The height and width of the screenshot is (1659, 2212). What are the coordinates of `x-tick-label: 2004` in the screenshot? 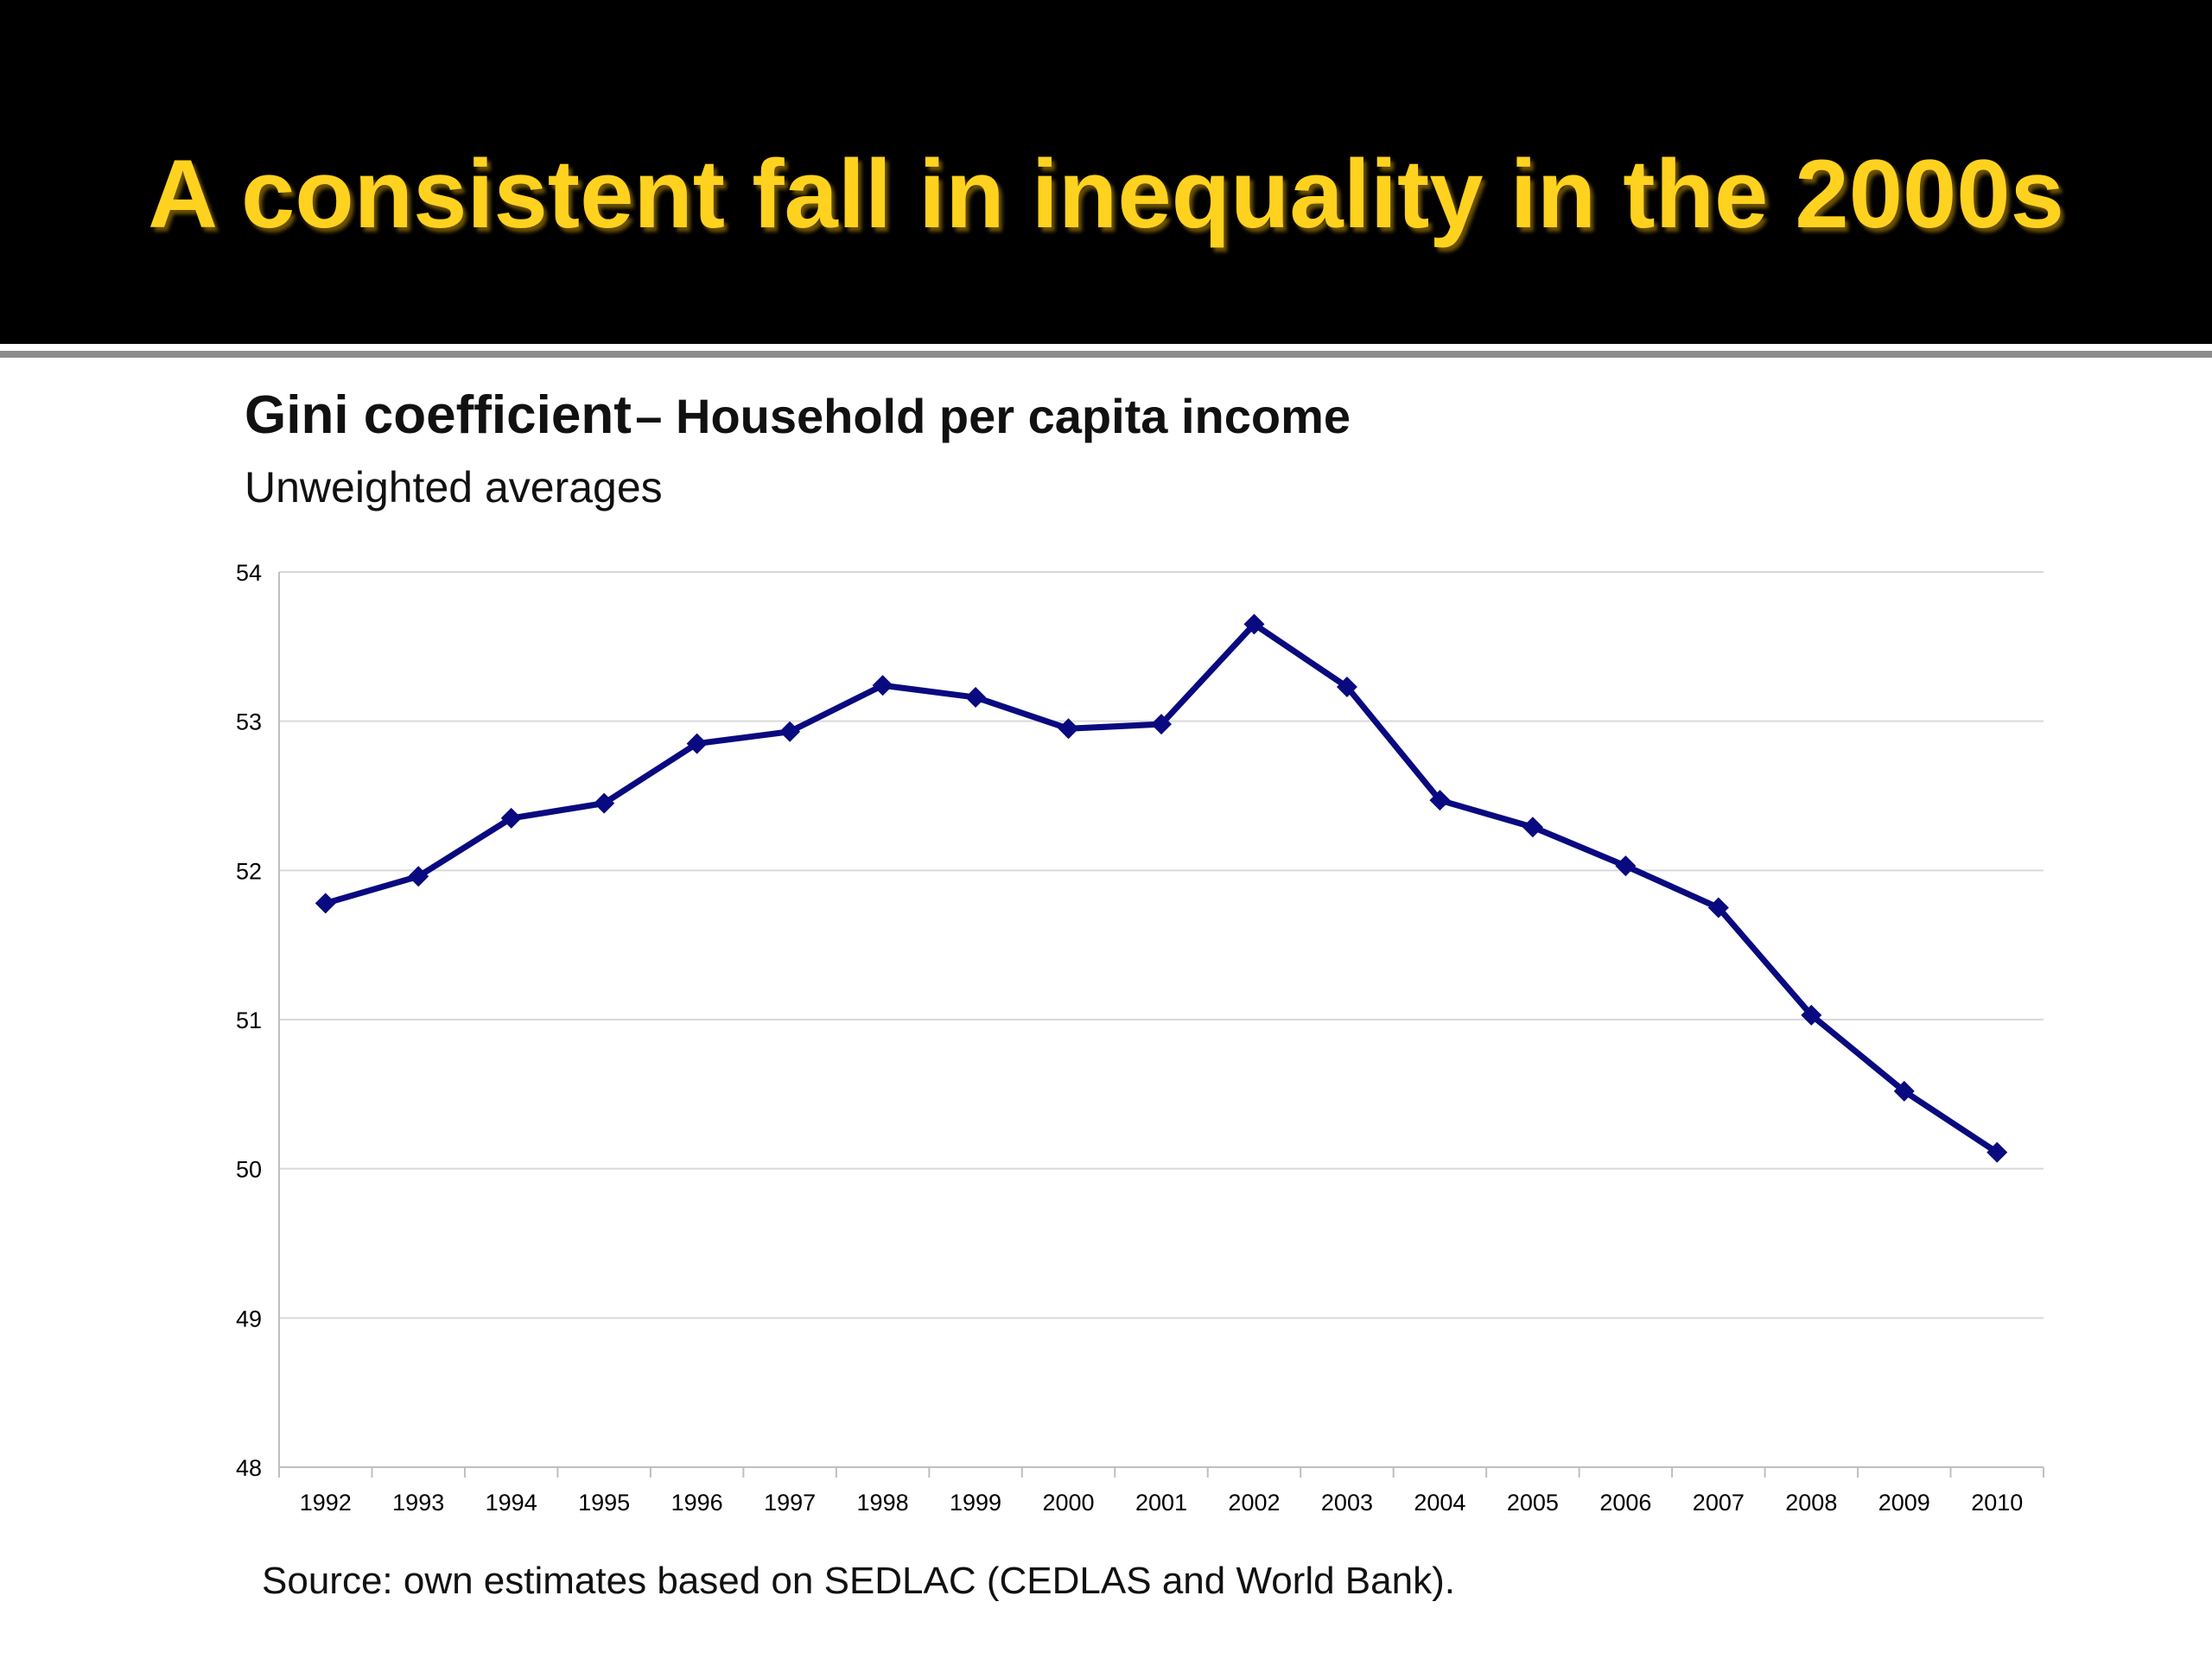 It's located at (1439, 1503).